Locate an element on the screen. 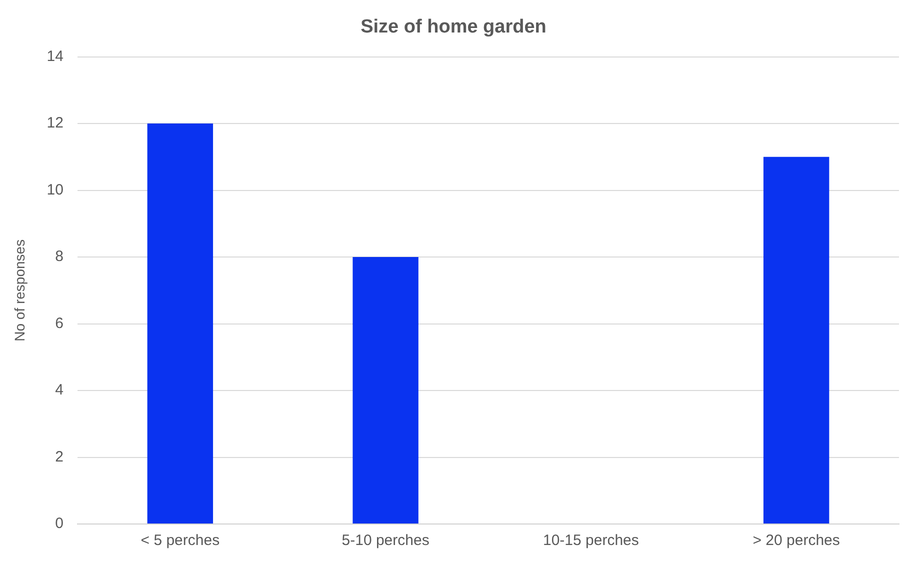  x-tick-label: < 5 perches is located at coordinates (180, 541).